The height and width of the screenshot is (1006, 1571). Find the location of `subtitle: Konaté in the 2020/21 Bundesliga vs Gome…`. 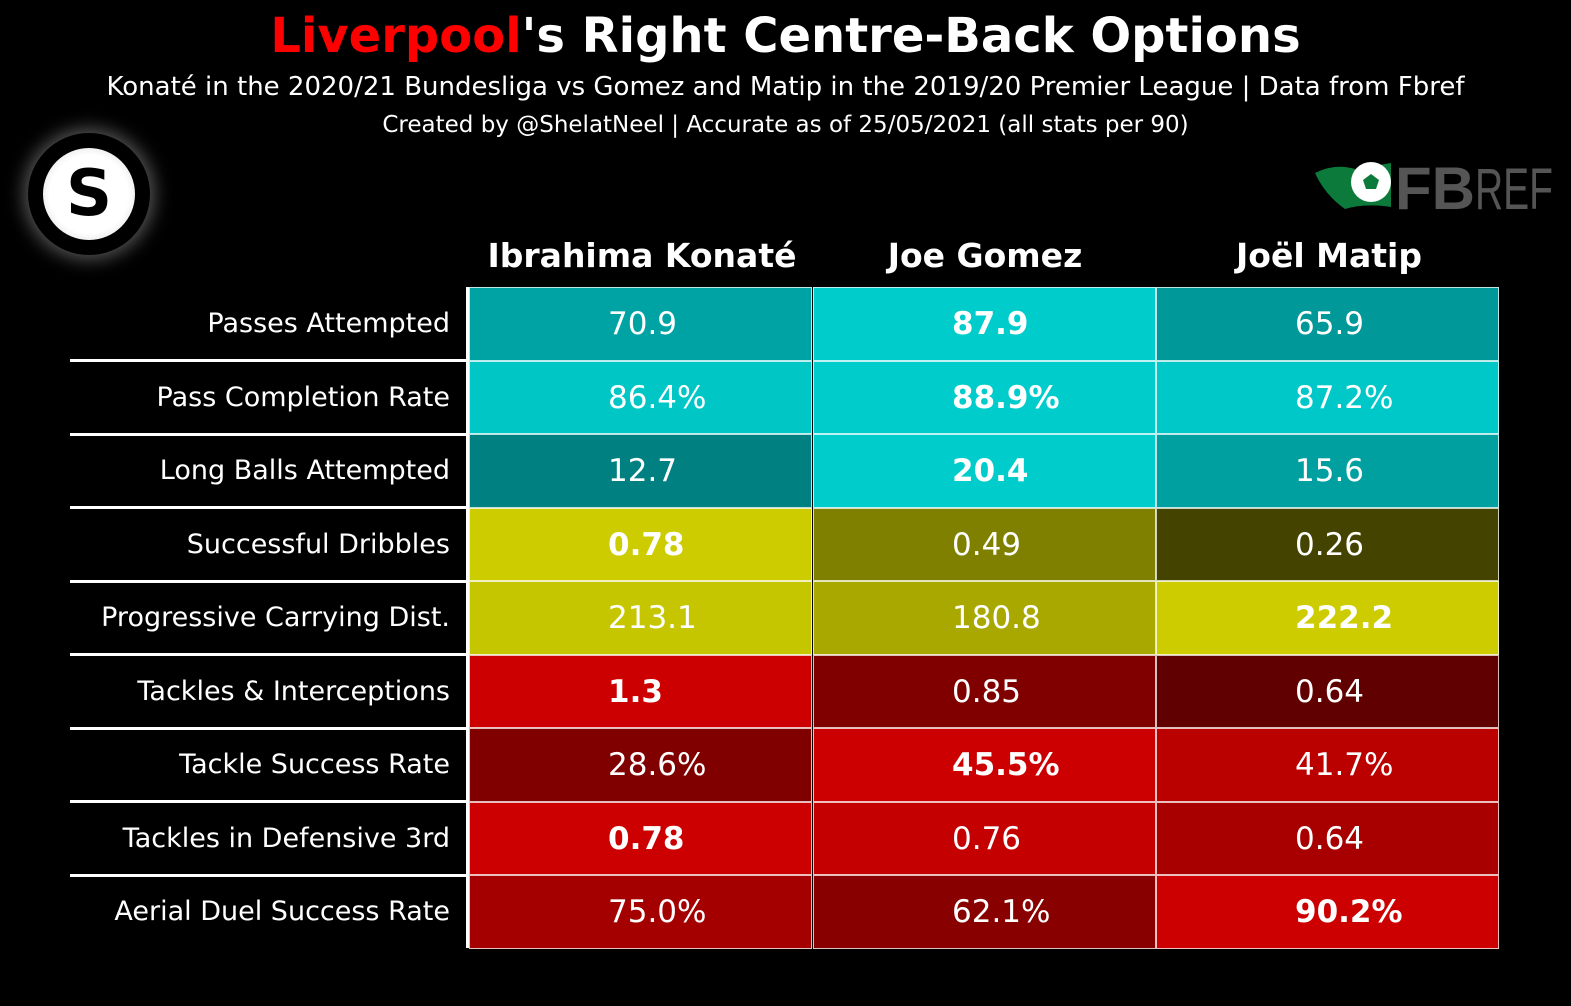

subtitle: Konaté in the 2020/21 Bundesliga vs Gome… is located at coordinates (785, 87).